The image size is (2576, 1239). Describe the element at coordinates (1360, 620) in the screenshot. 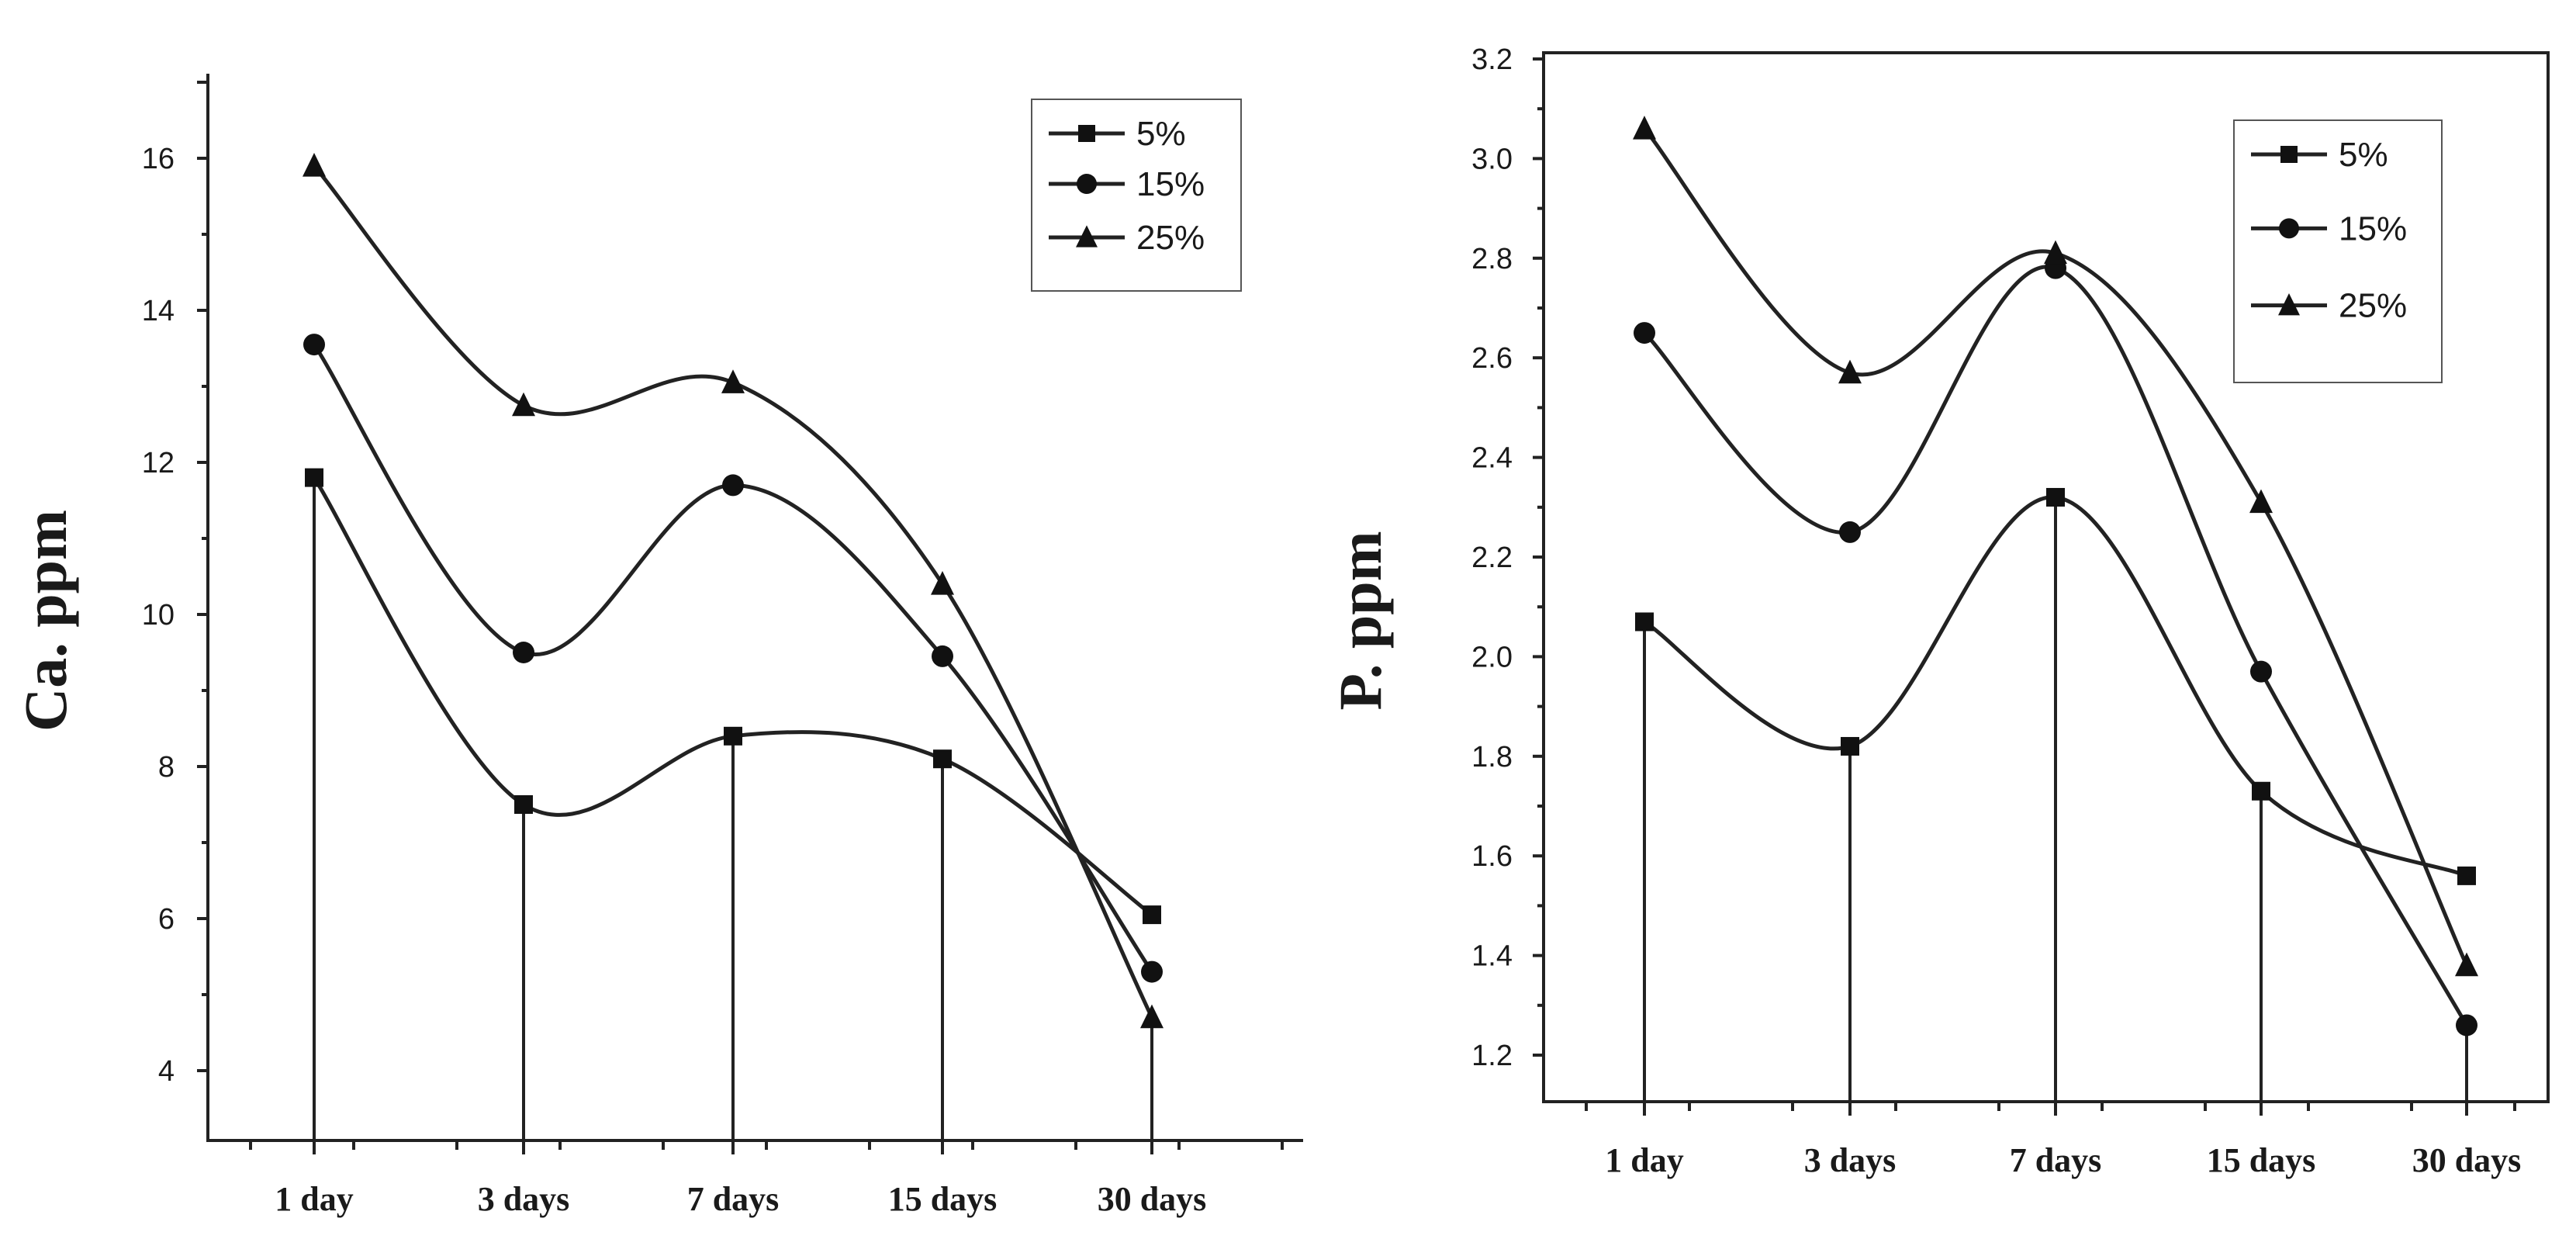

I see `y-axis-title: P. ppm` at that location.